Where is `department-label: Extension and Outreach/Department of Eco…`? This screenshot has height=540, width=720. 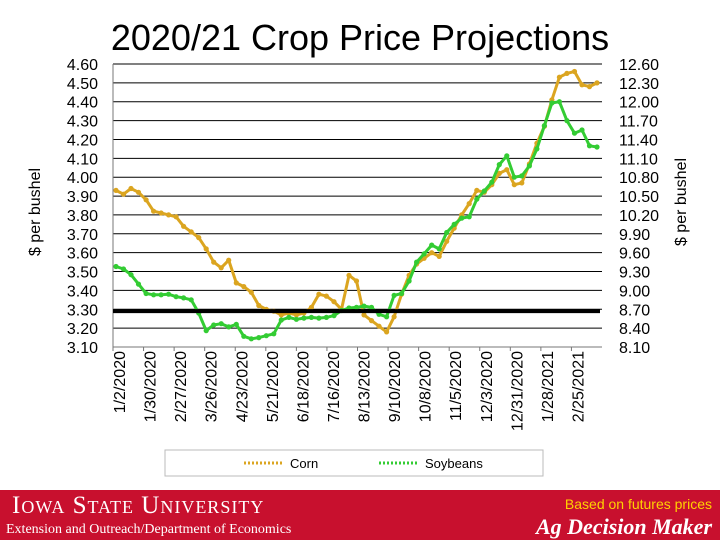 department-label: Extension and Outreach/Department of Eco… is located at coordinates (149, 529).